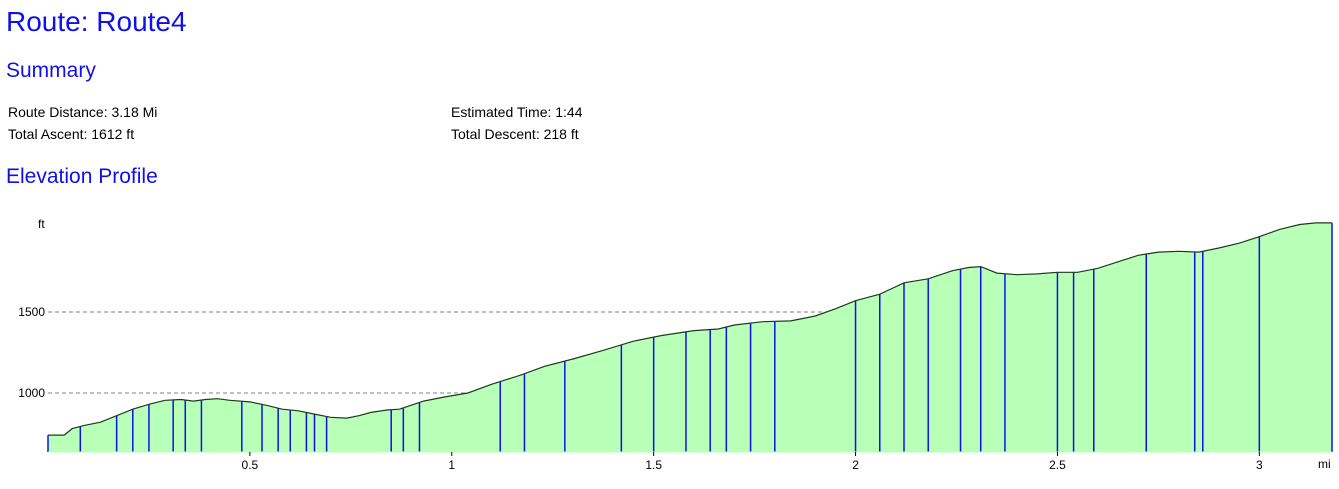 The width and height of the screenshot is (1339, 489). I want to click on x-tick-label-3: 3, so click(1259, 465).